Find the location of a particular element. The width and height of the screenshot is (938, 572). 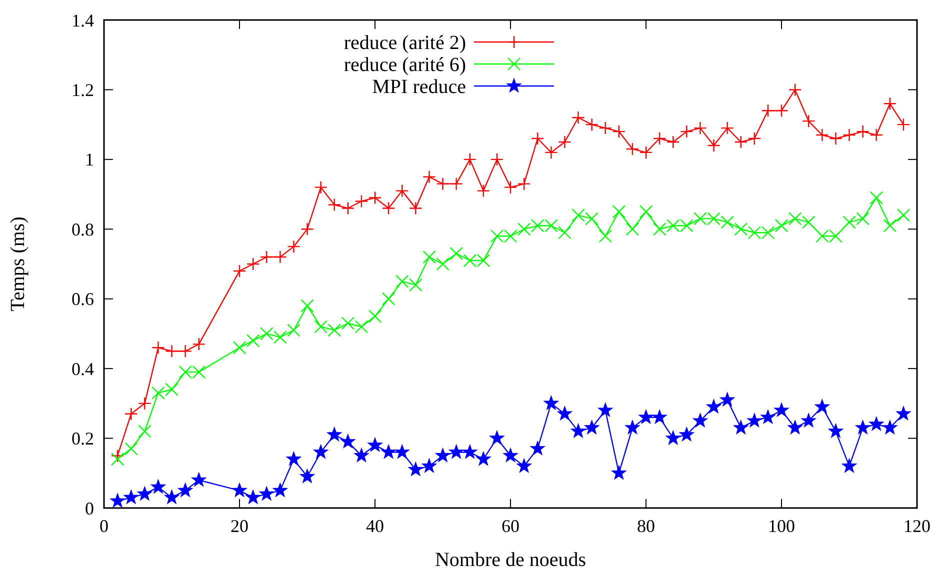

y-tick-label: 1.4 is located at coordinates (83, 20).